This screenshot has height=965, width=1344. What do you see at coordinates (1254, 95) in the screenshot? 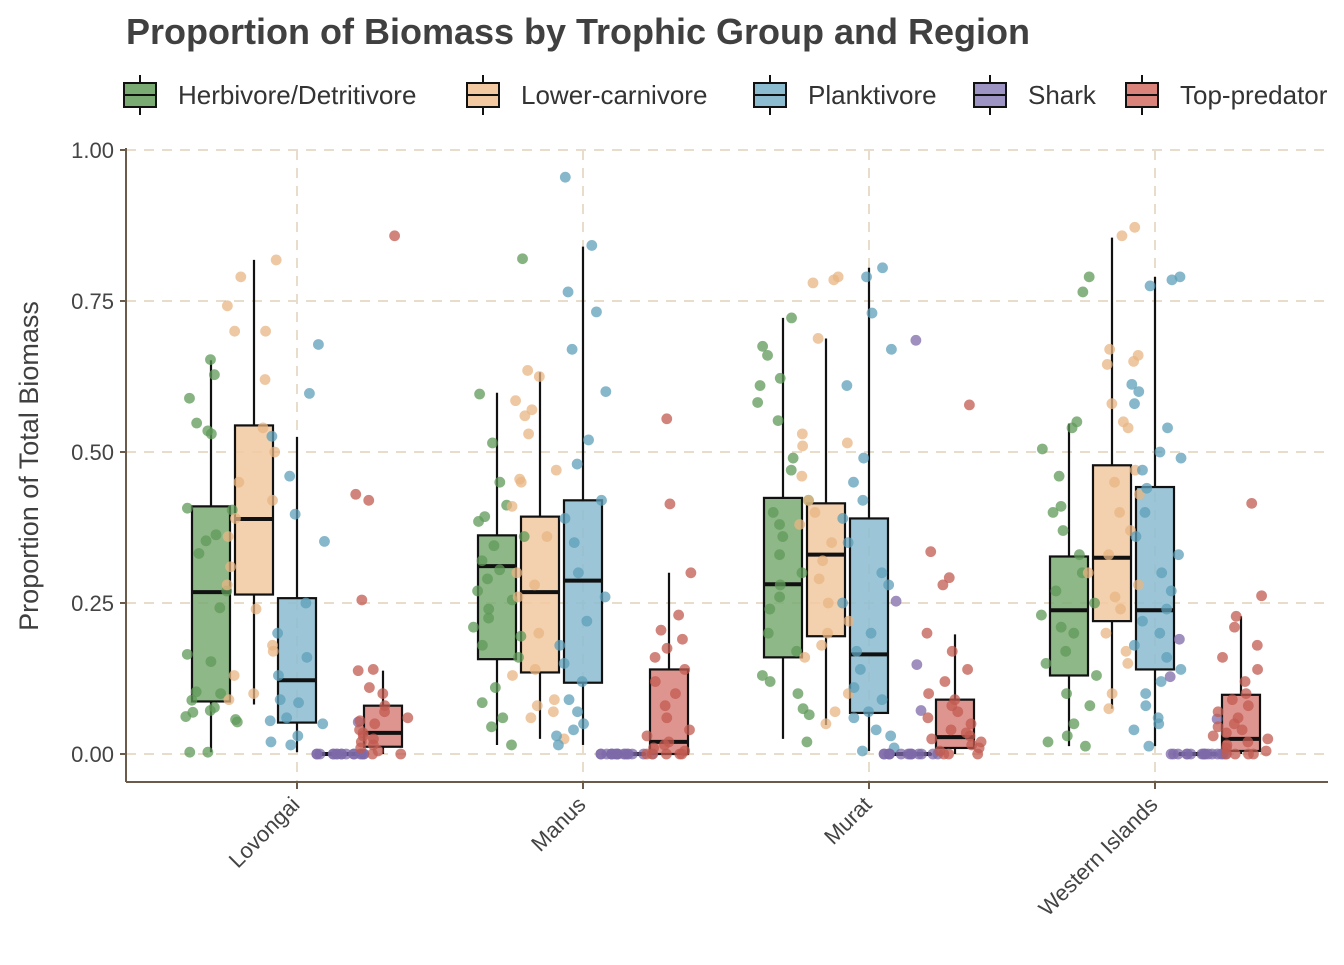
I see `legend-label: Top-predator` at bounding box center [1254, 95].